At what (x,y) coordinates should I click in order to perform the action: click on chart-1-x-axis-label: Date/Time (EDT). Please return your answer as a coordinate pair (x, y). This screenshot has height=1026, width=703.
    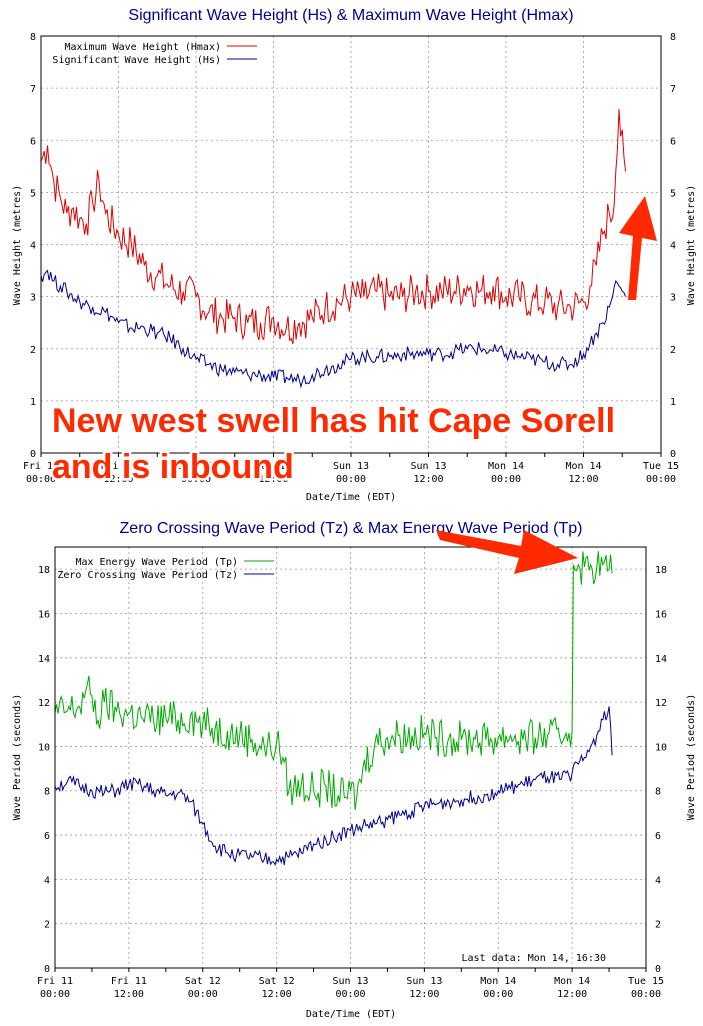
    Looking at the image, I should click on (351, 497).